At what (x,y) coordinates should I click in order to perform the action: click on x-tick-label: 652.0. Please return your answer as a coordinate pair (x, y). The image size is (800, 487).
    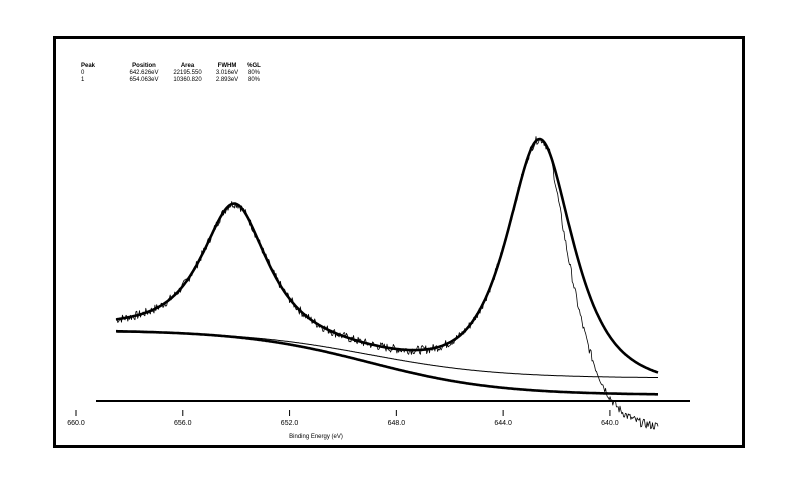
    Looking at the image, I should click on (290, 423).